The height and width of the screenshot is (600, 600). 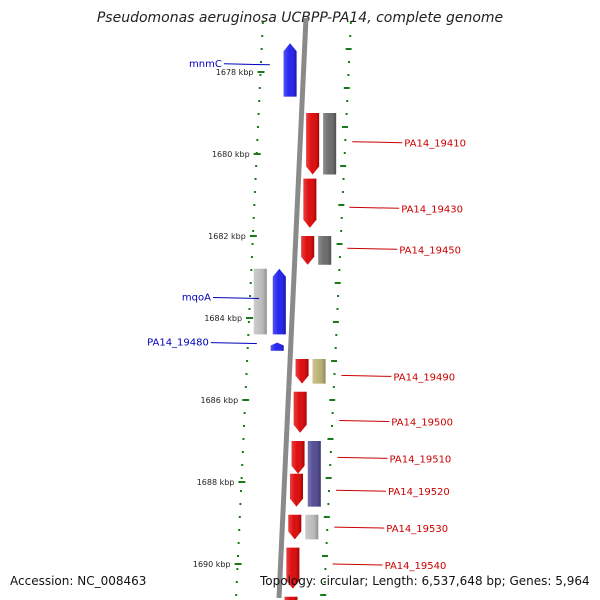 I want to click on tick-label: 1690 kbp, so click(x=212, y=564).